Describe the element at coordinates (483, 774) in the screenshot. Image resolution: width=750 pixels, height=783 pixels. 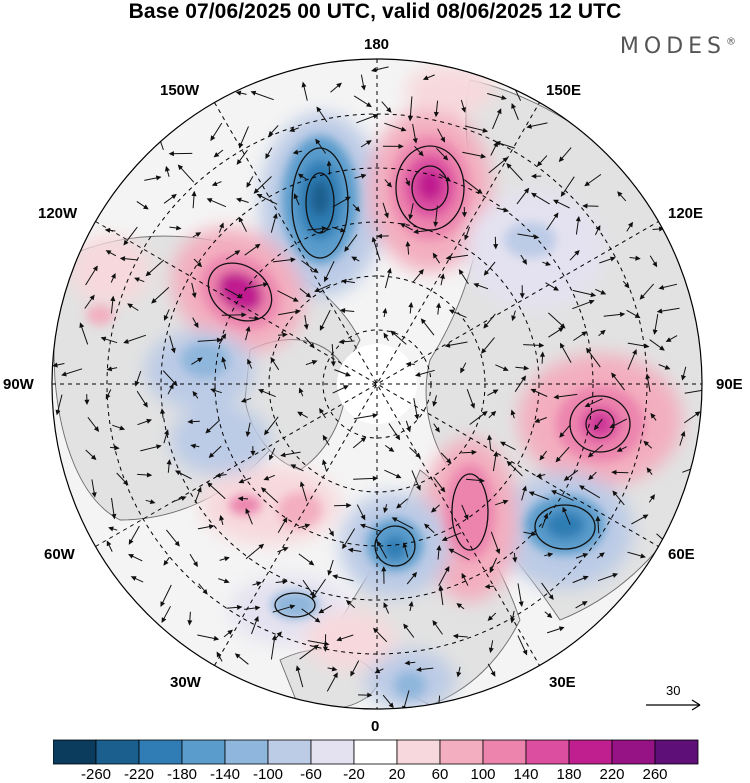
I see `colorbar-tick-label: 100` at that location.